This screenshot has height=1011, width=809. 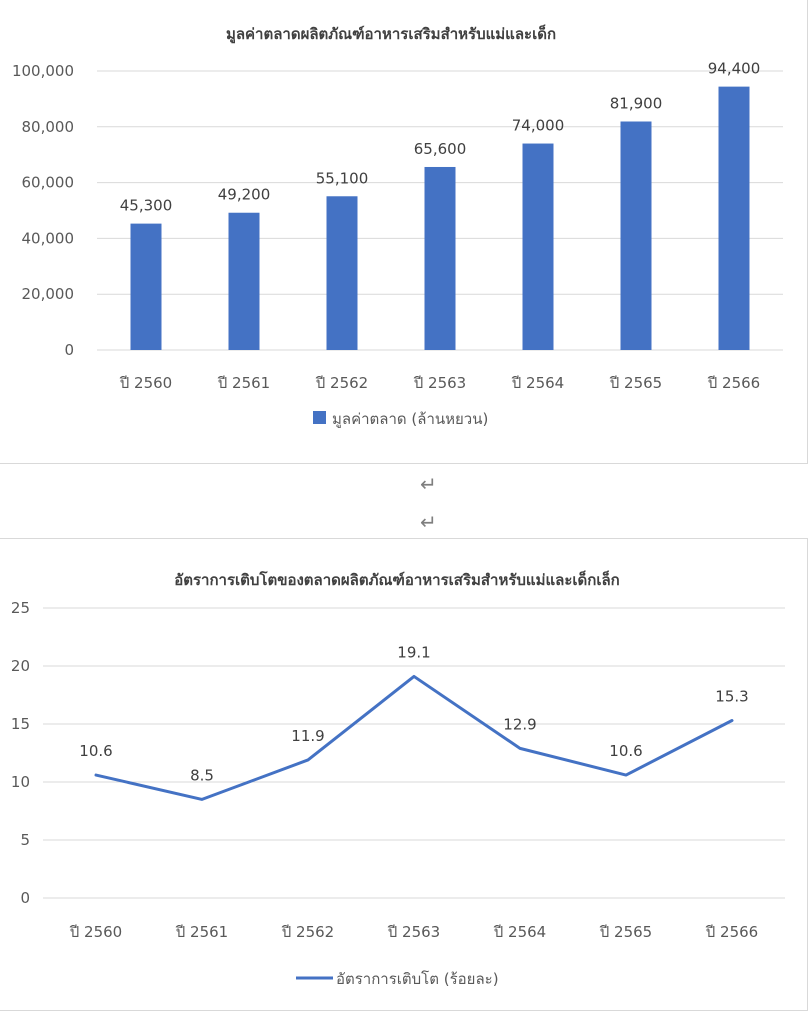 I want to click on y-tick-label: 40,000, so click(x=48, y=238).